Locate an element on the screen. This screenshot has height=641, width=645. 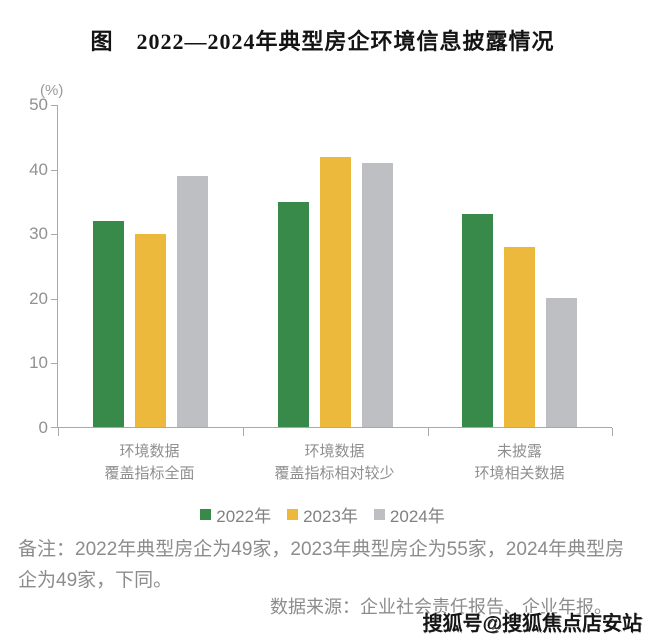
category-label: 未披露 环境相关数据 is located at coordinates (519, 462).